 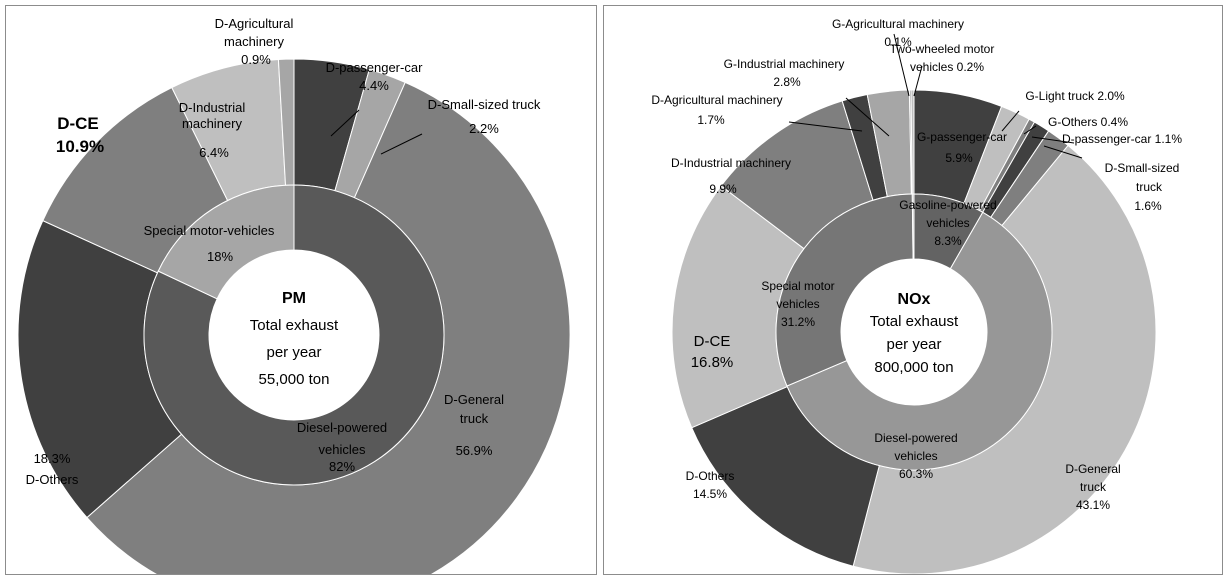 I want to click on pm-center-line3: 55,000 ton, so click(x=294, y=379).